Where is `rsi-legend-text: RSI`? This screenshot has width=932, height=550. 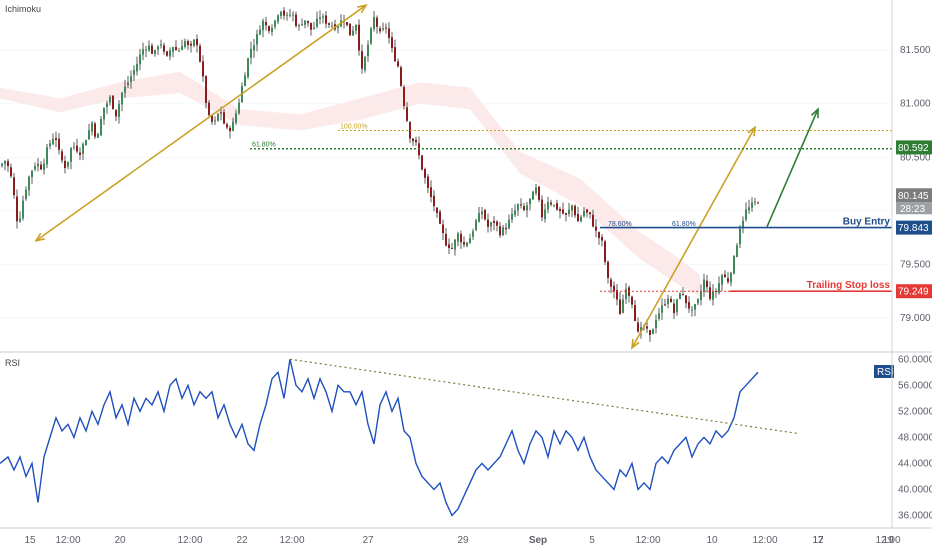
rsi-legend-text: RSI is located at coordinates (885, 372).